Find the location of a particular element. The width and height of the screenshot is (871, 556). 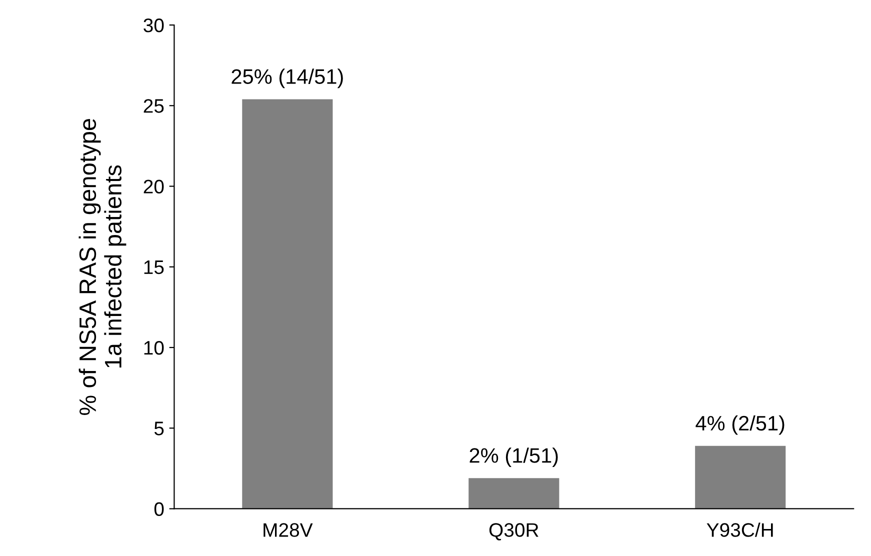

y-tick-label: 30 is located at coordinates (154, 25).